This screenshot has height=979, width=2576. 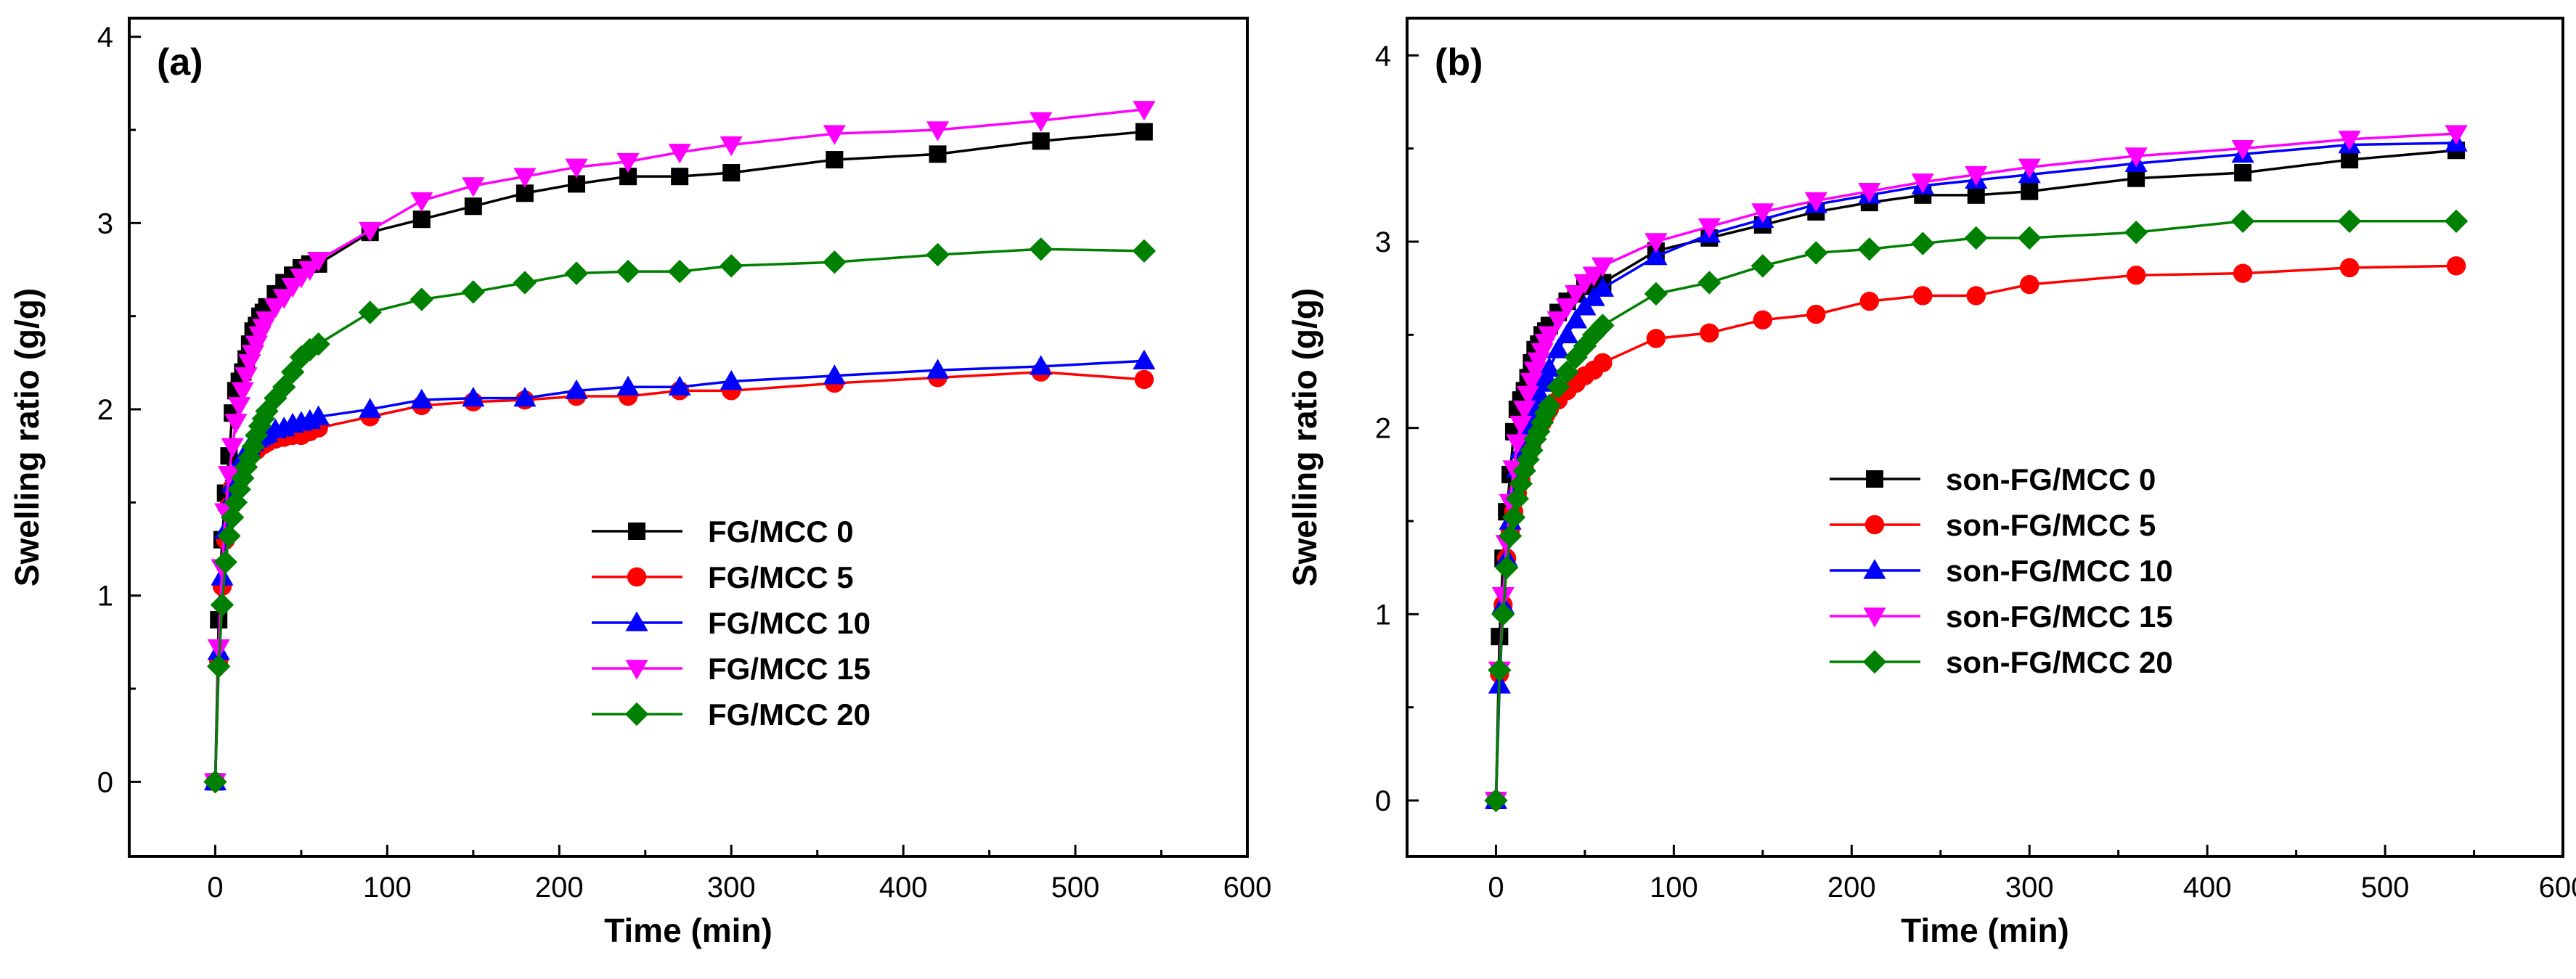 What do you see at coordinates (2029, 888) in the screenshot?
I see `x-tick-label: 300` at bounding box center [2029, 888].